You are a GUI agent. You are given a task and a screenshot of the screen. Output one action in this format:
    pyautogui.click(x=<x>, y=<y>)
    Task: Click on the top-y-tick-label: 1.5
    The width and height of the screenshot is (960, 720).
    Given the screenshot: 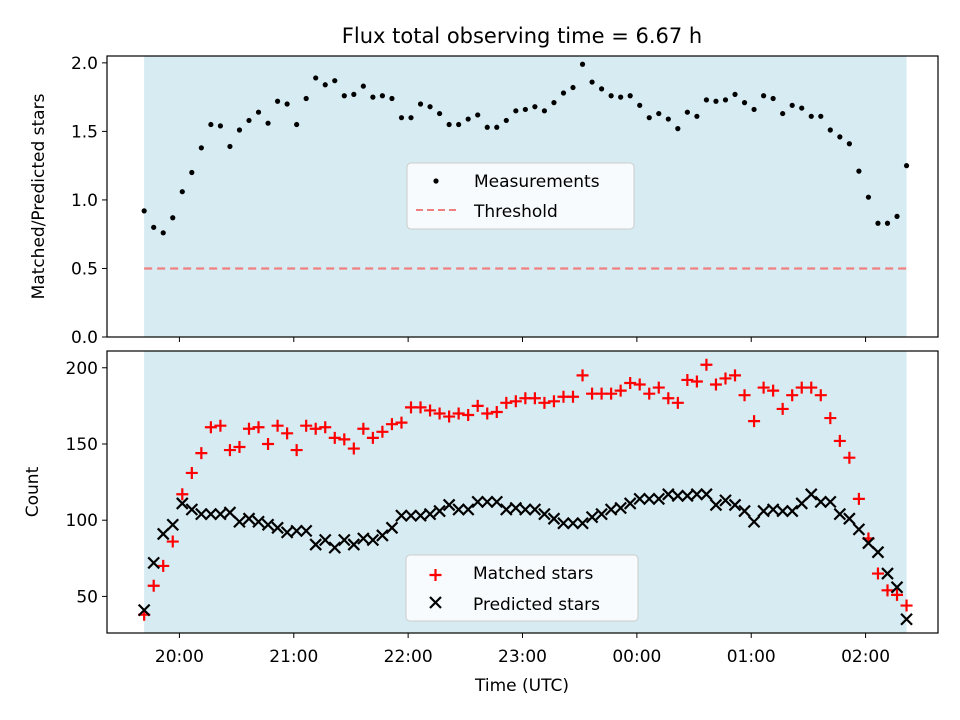 What is the action you would take?
    pyautogui.click(x=84, y=132)
    